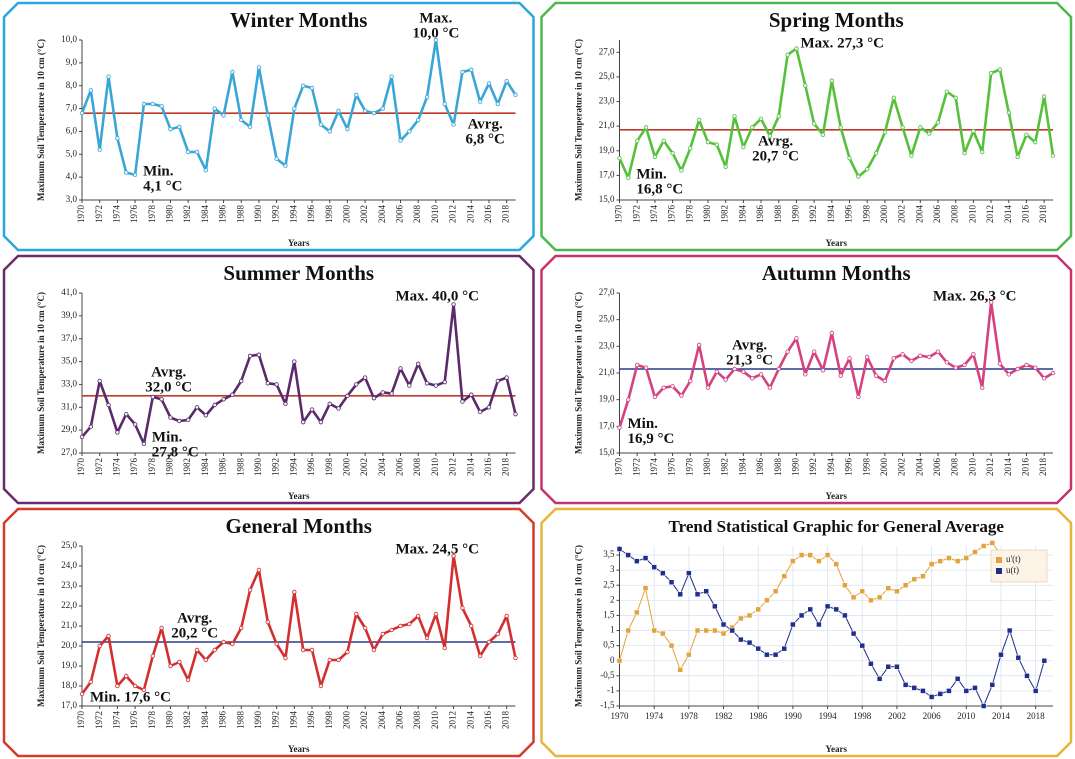  Describe the element at coordinates (607, 101) in the screenshot. I see `y-tick-label: 23,0` at that location.